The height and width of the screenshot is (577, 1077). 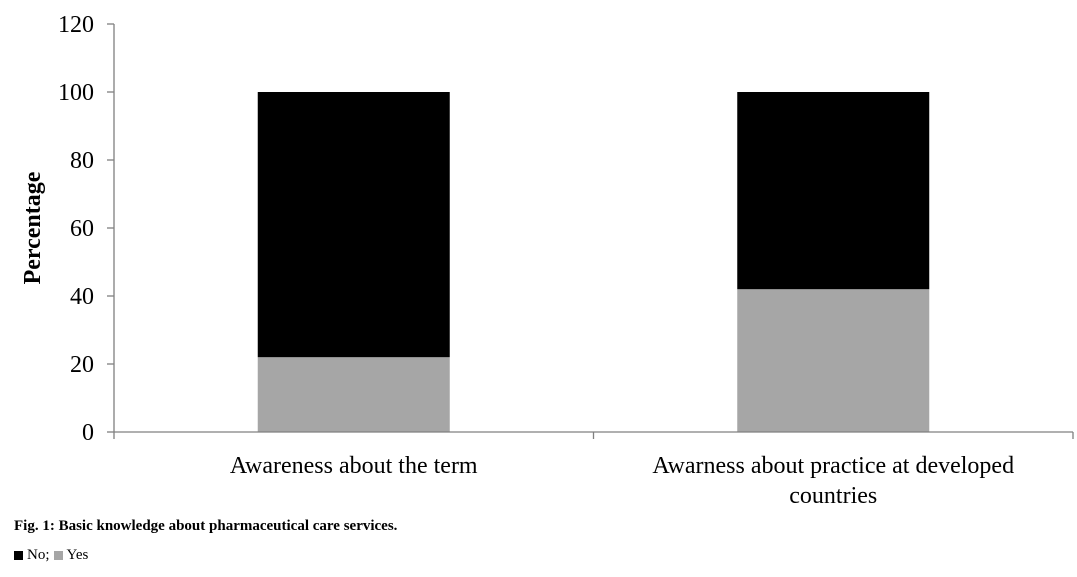 I want to click on legend-swatch-yes, so click(x=58, y=555).